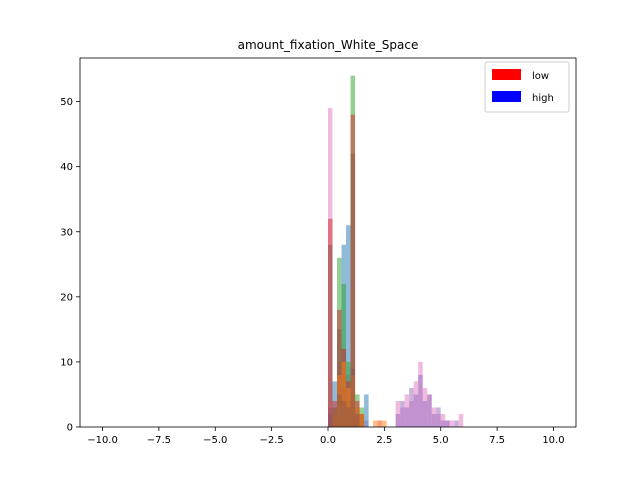 This screenshot has width=640, height=480. I want to click on legend: low high, so click(527, 87).